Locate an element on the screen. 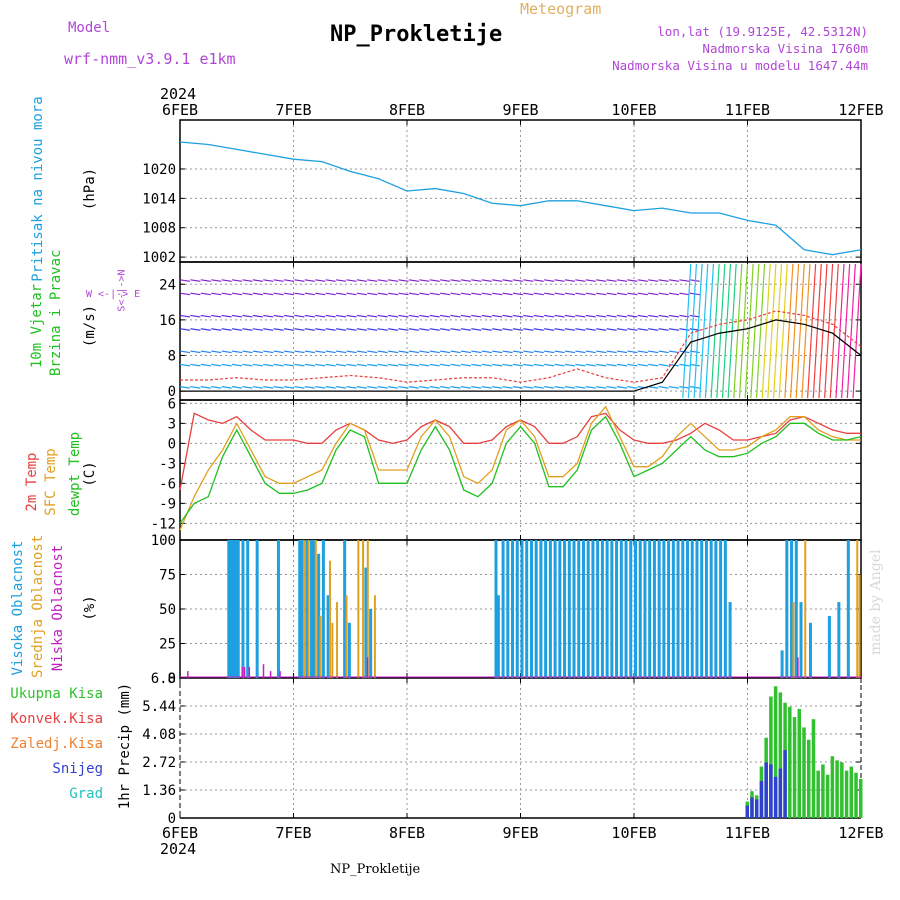 The image size is (900, 900). wind-compass-we: W <-|-> E is located at coordinates (113, 294).